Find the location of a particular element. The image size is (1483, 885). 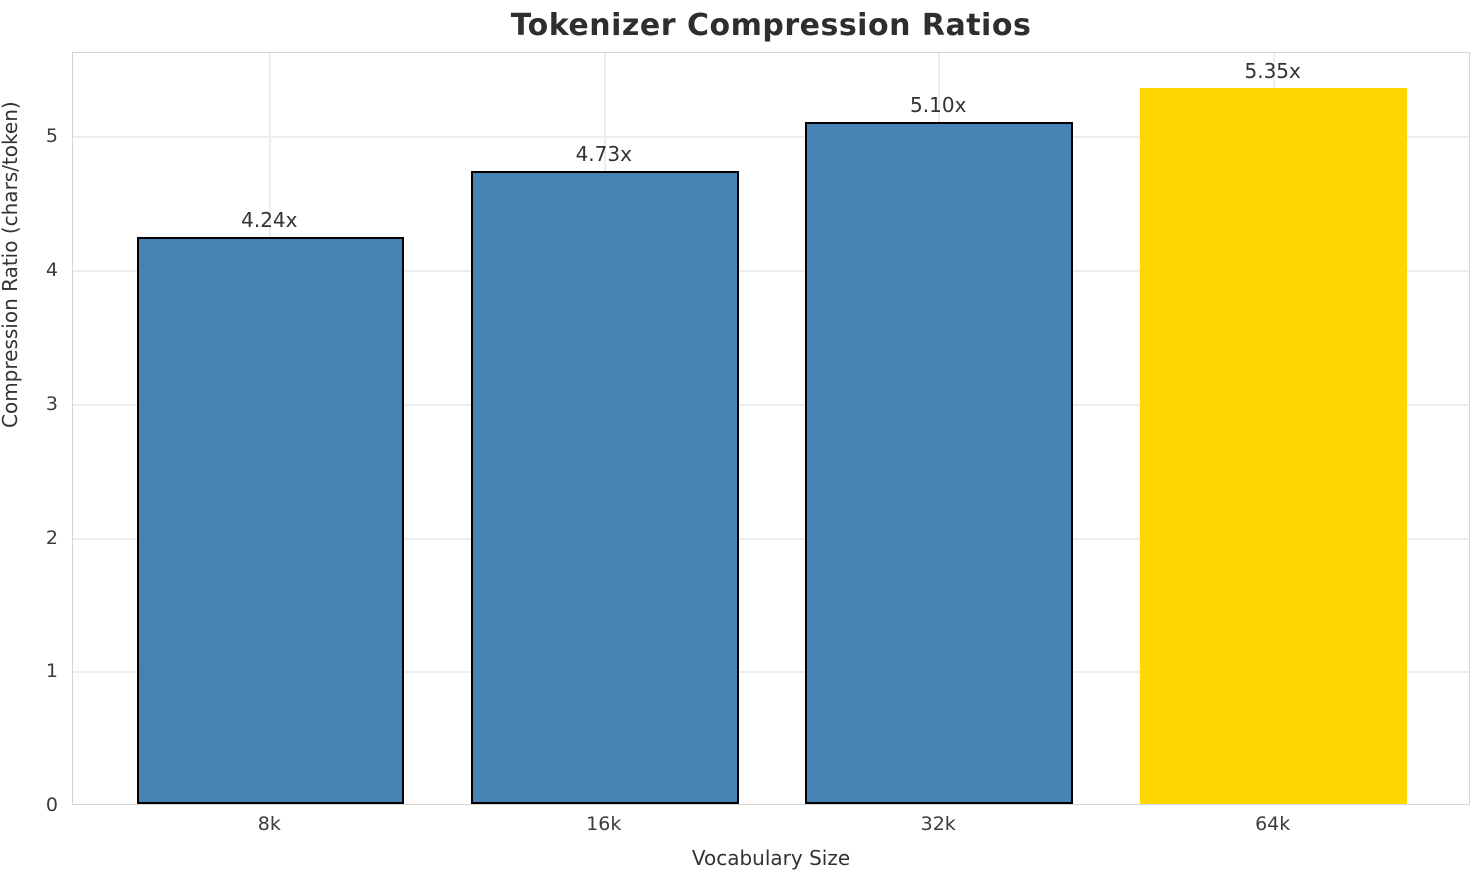

y-tick-label: 4 is located at coordinates (51, 270).